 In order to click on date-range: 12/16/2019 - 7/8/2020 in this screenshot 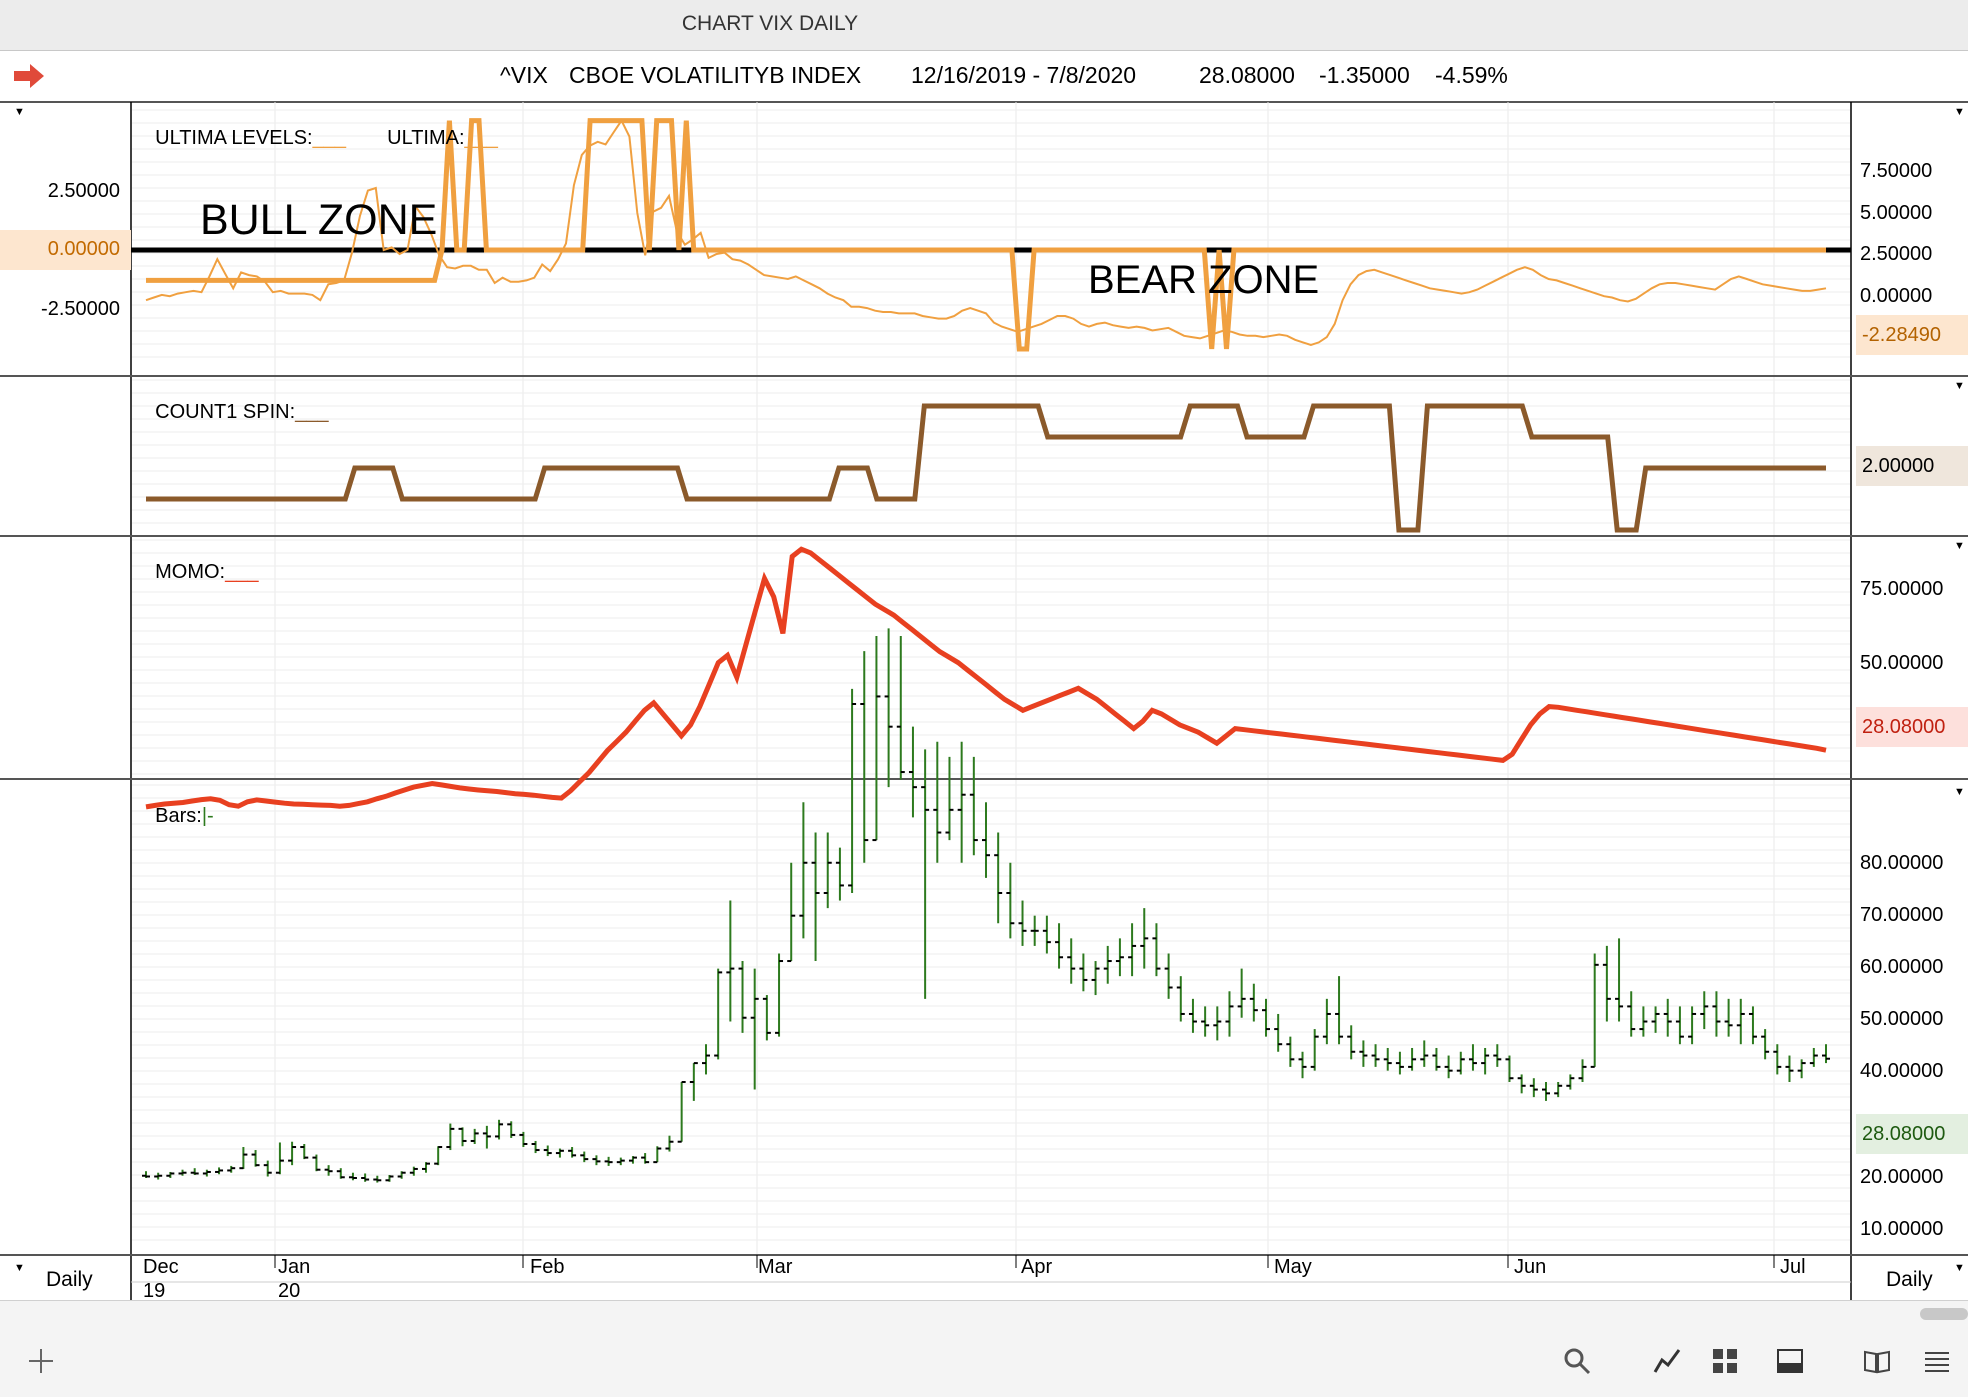, I will do `click(1024, 75)`.